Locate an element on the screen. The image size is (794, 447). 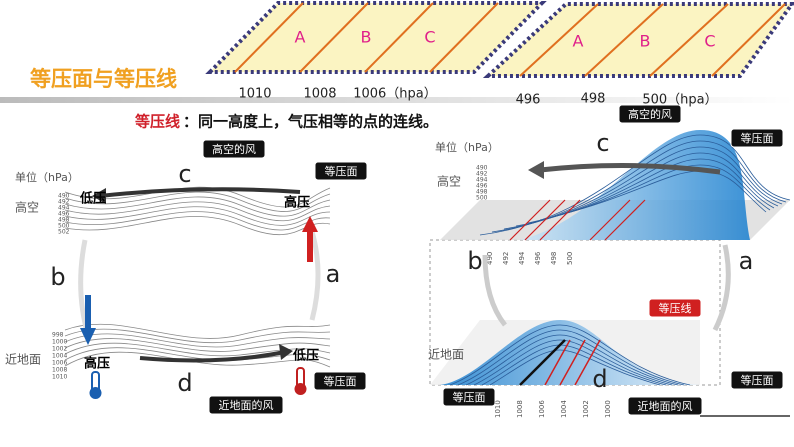
unit-label: 单位（hPa） is located at coordinates (467, 147).